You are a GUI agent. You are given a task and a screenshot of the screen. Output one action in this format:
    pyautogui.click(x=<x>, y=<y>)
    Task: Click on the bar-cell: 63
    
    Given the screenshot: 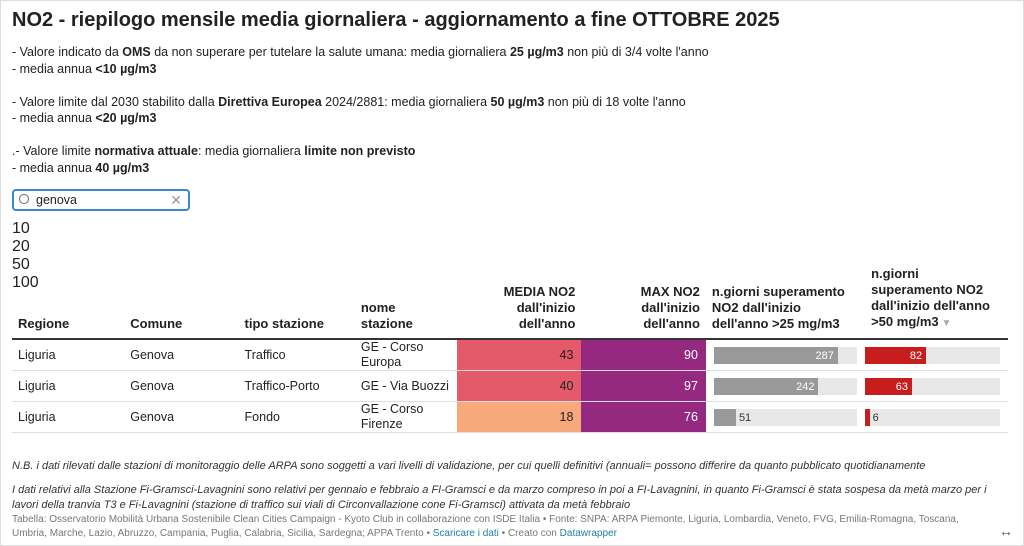 What is the action you would take?
    pyautogui.click(x=936, y=386)
    